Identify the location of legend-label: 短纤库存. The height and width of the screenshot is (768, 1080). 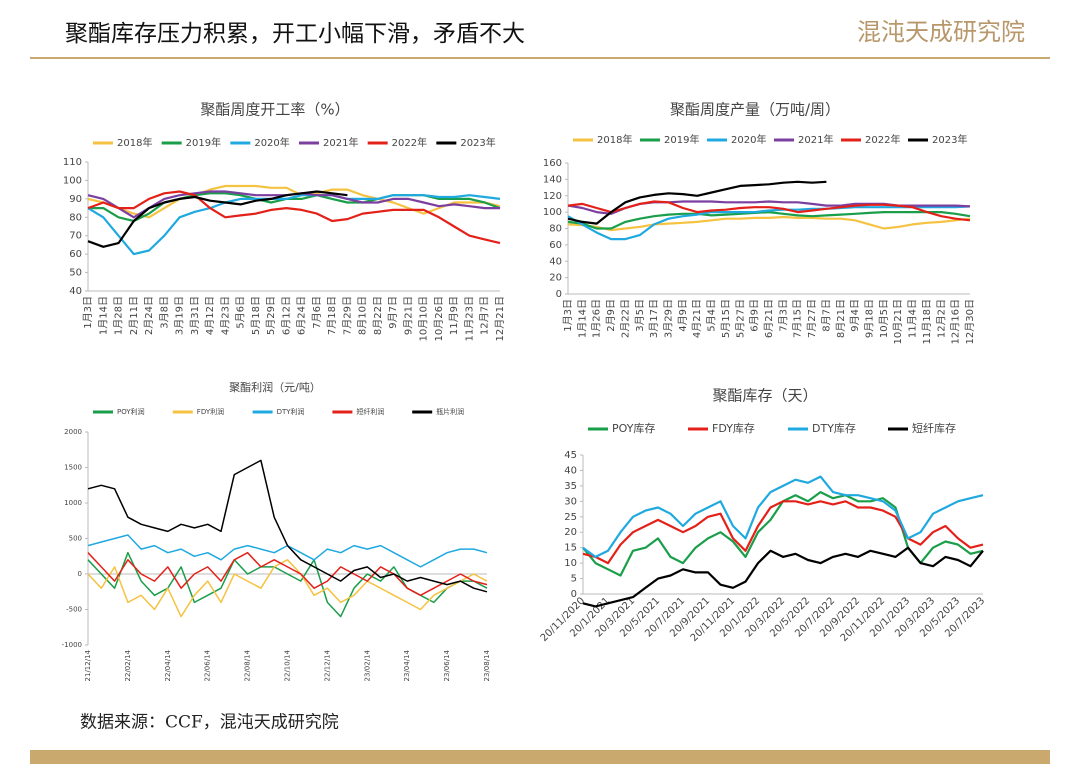
(934, 428).